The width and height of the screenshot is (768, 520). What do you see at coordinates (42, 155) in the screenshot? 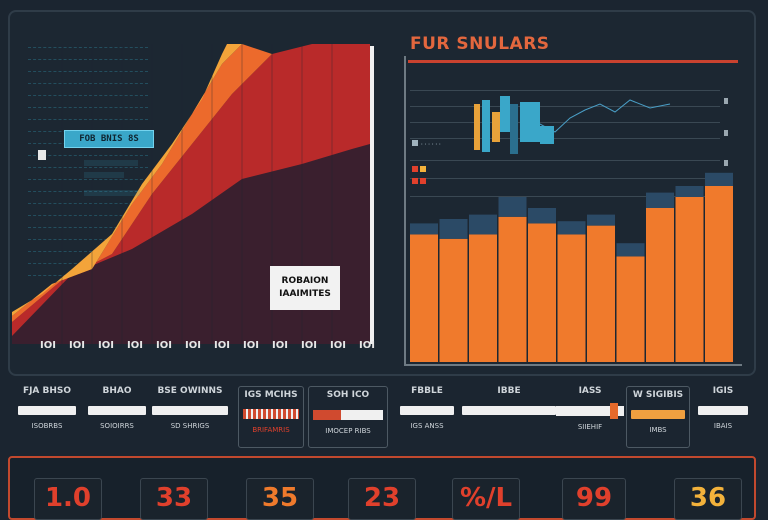
I see `info-icon` at bounding box center [42, 155].